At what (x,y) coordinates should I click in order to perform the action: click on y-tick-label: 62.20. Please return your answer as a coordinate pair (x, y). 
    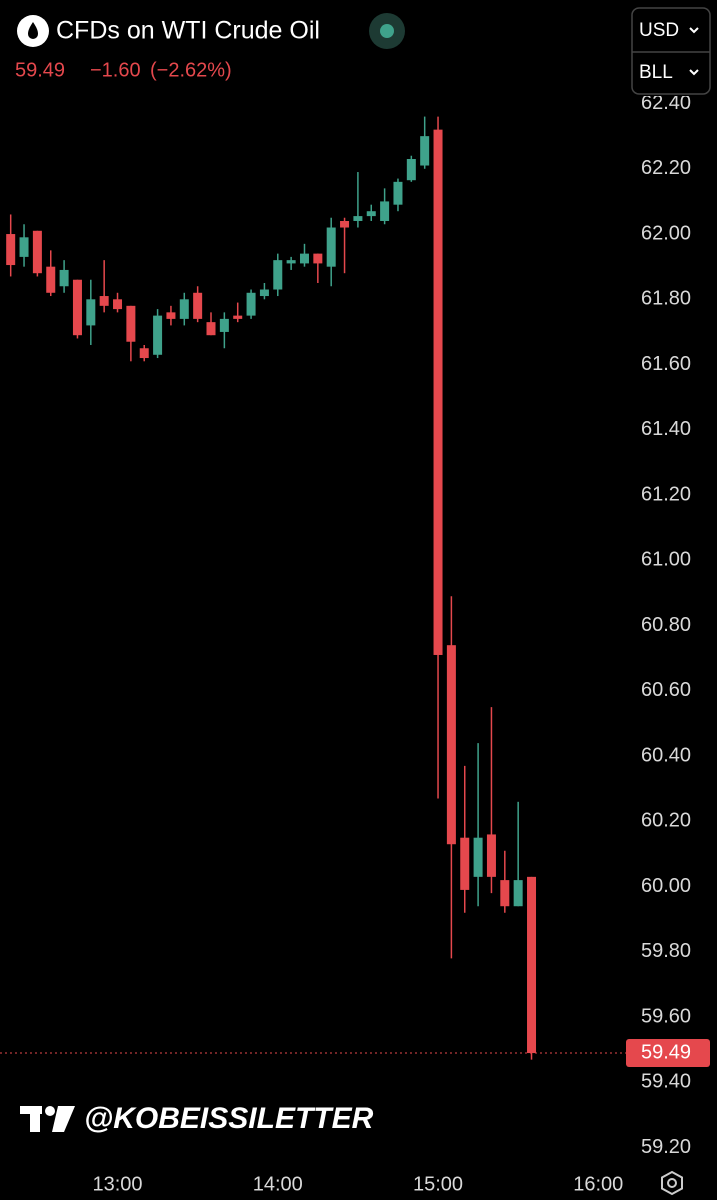
    Looking at the image, I should click on (666, 168).